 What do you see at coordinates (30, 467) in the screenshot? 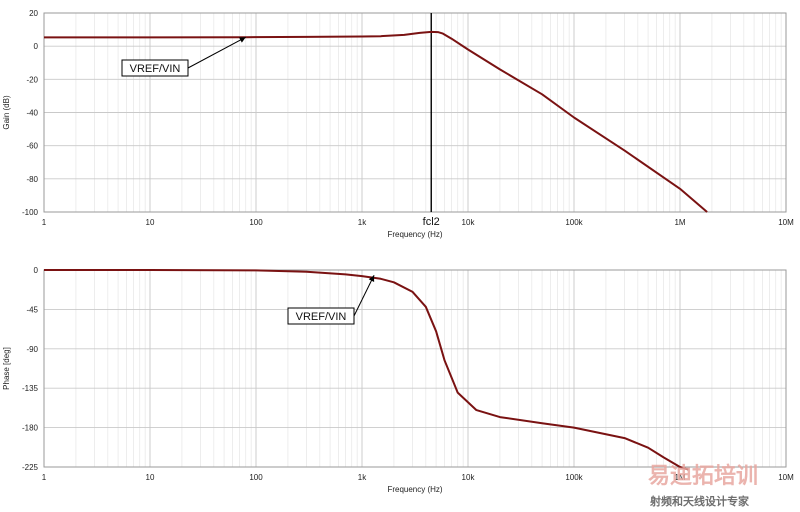
I see `y-tick-label: -225` at bounding box center [30, 467].